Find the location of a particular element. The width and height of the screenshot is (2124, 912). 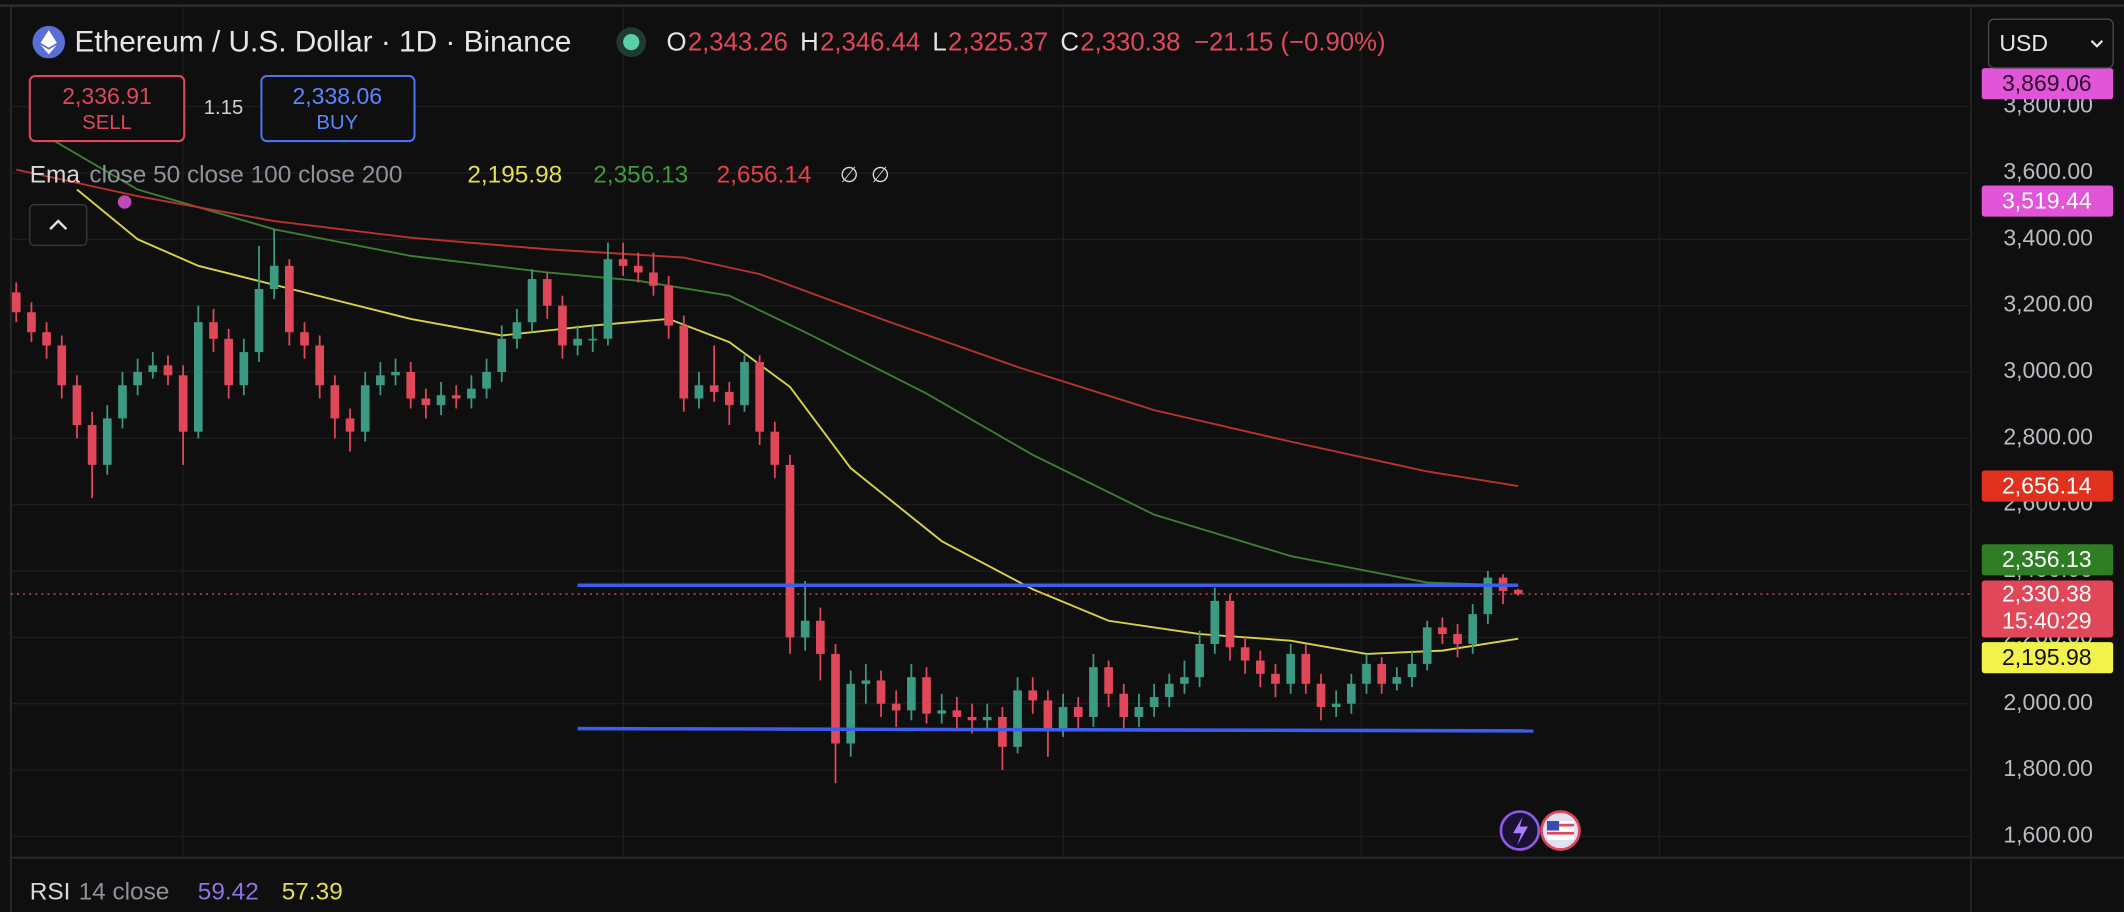

price-label: 2,356.13 is located at coordinates (2047, 559).